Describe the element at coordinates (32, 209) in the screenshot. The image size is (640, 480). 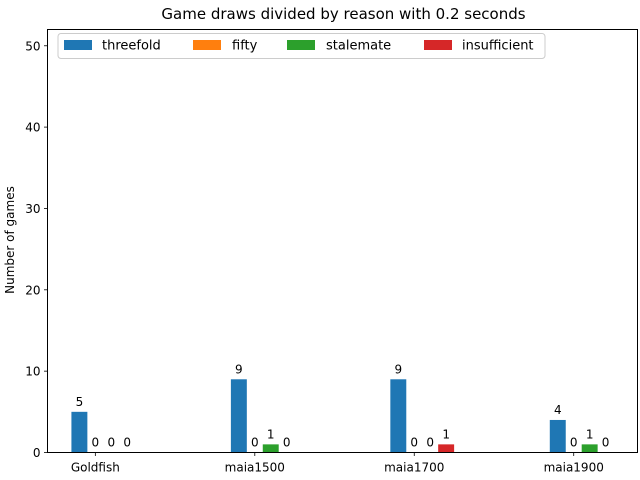
I see `y-tick-label: 30` at that location.